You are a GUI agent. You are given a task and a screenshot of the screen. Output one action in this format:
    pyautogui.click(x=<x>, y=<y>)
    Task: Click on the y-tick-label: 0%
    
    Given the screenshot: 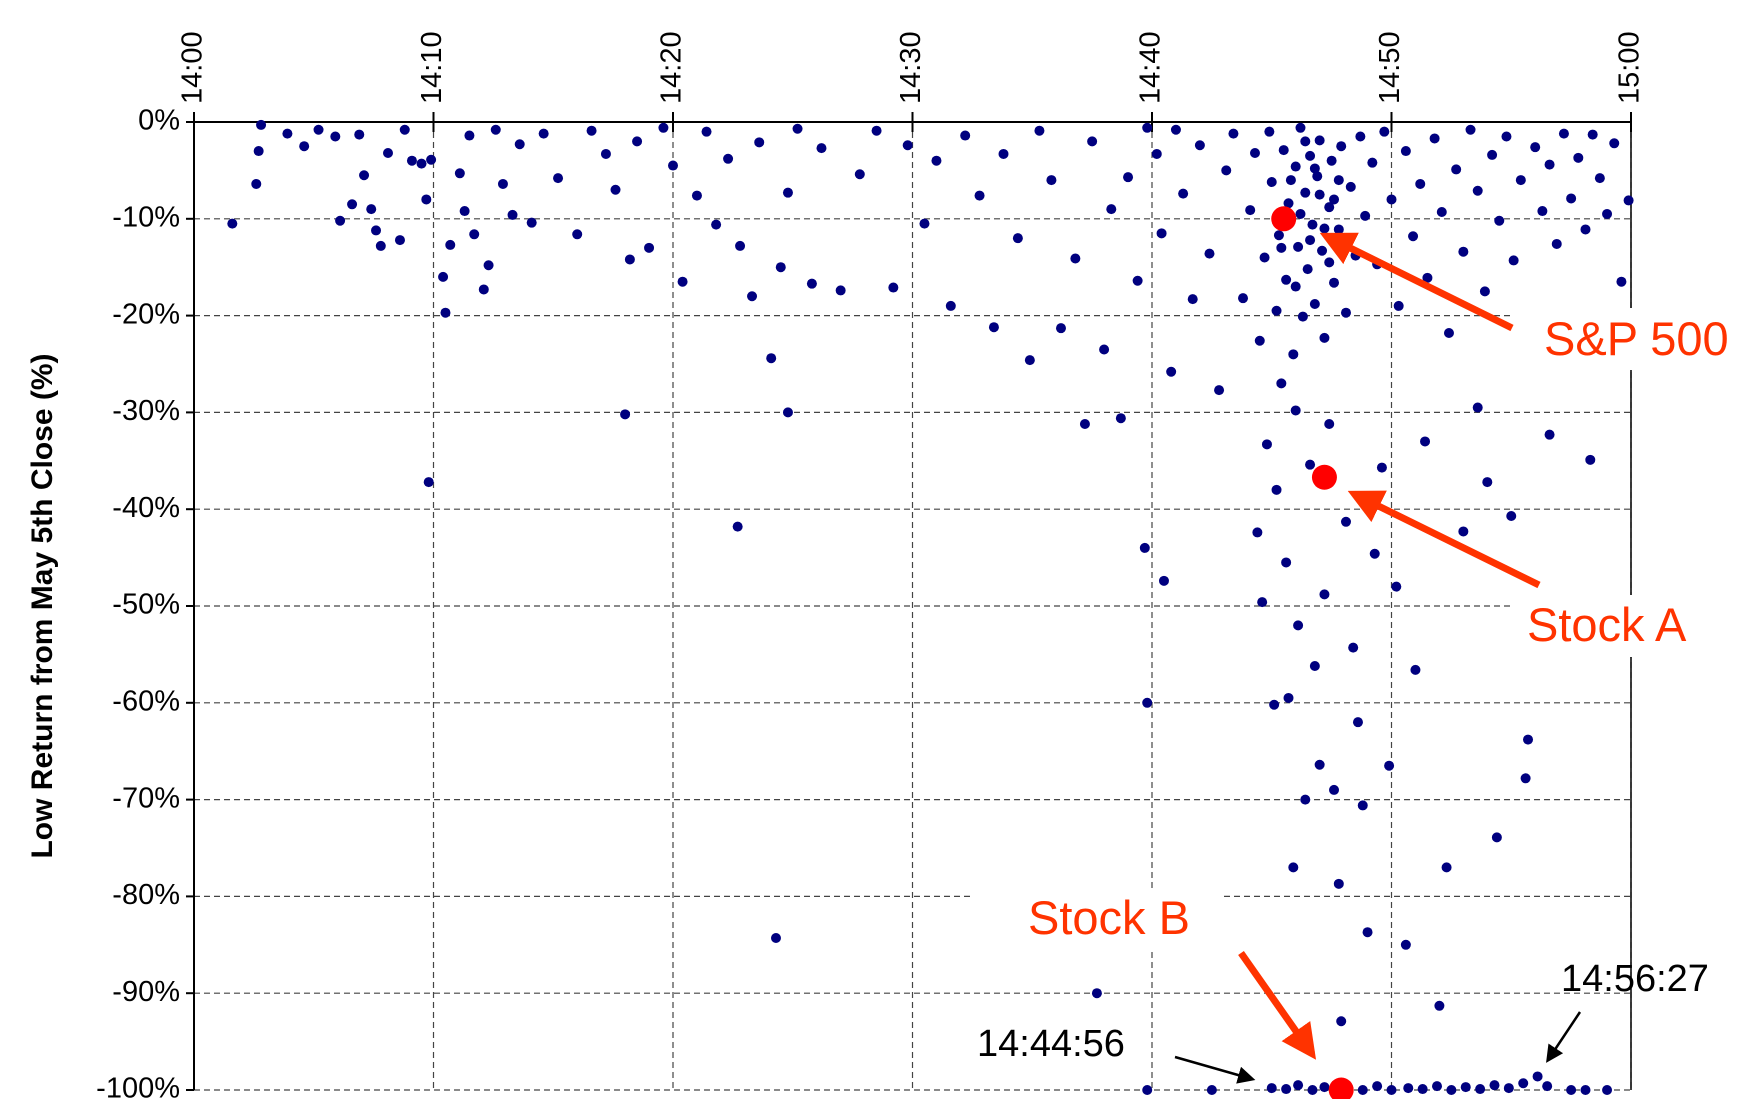 What is the action you would take?
    pyautogui.click(x=159, y=121)
    